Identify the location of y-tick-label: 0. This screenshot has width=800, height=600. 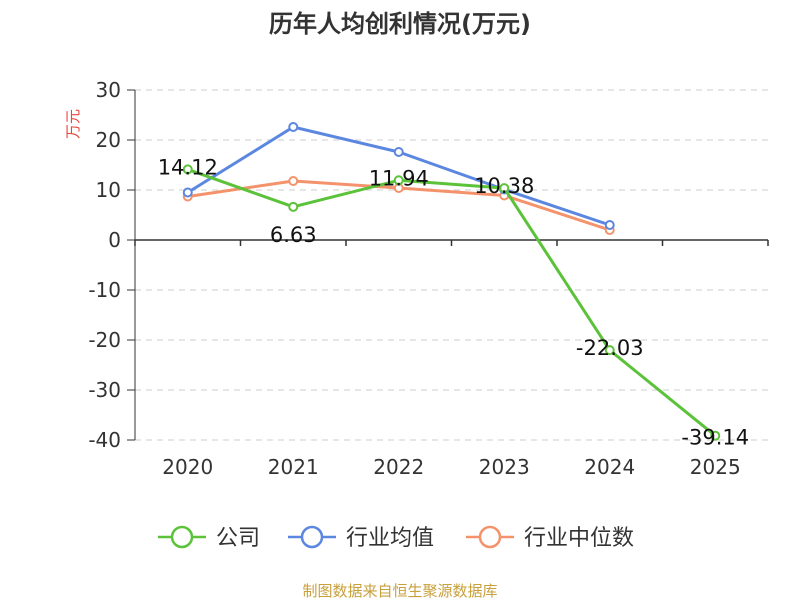
(114, 240).